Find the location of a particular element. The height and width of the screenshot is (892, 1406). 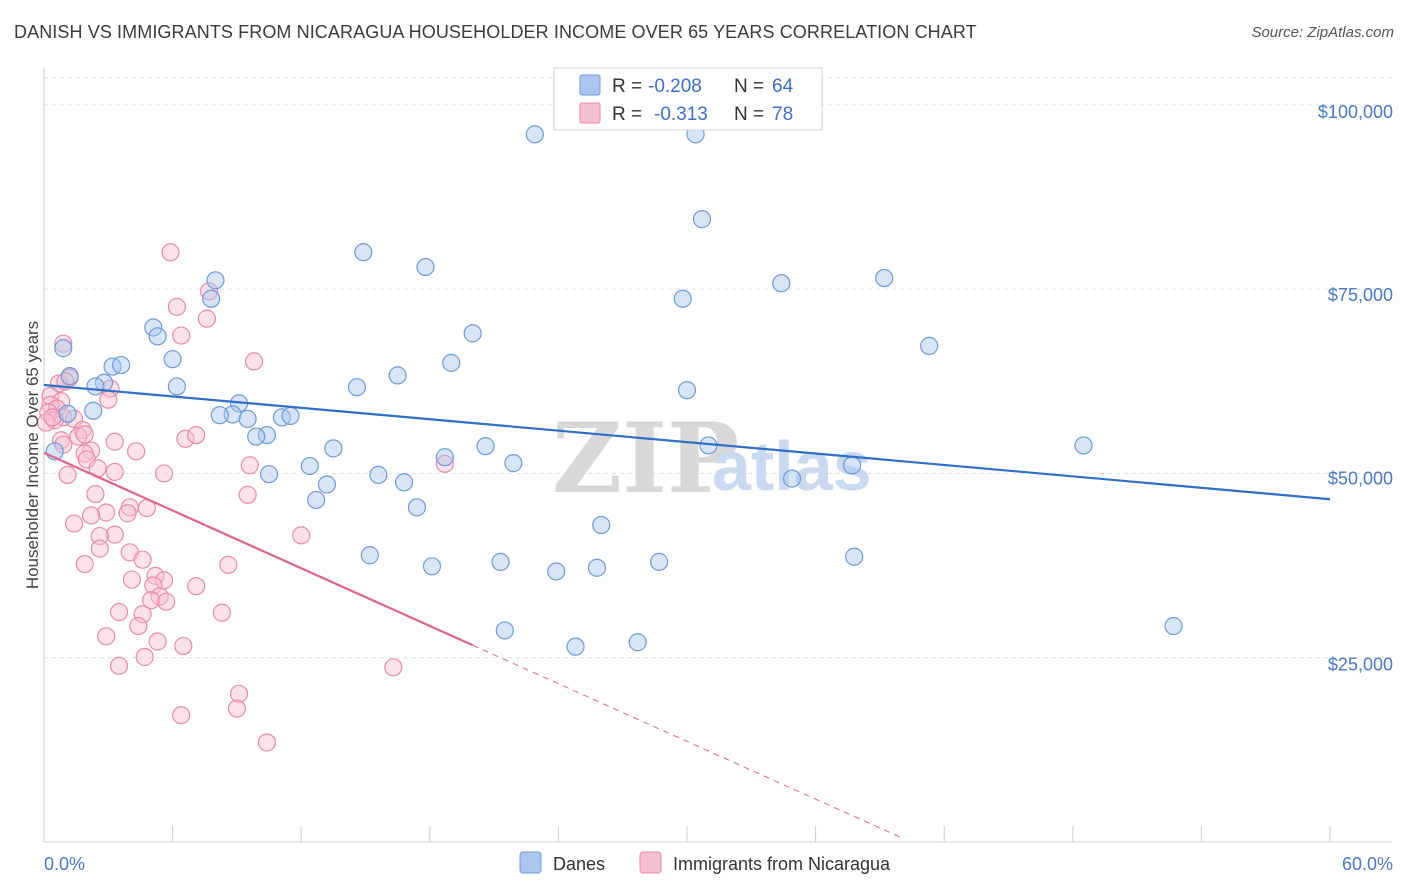

x-tick-labels: 0.0% 60.0% is located at coordinates (718, 864).